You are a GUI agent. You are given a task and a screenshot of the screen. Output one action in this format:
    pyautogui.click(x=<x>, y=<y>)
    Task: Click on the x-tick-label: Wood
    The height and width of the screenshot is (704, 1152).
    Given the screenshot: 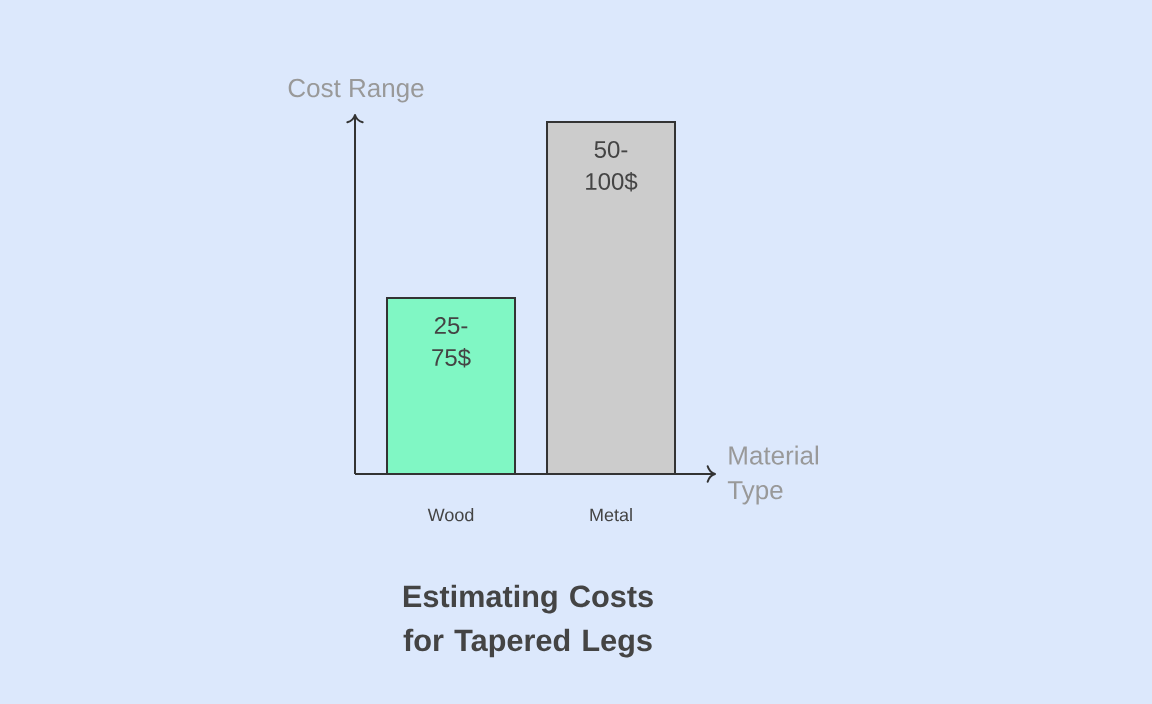 What is the action you would take?
    pyautogui.click(x=450, y=515)
    